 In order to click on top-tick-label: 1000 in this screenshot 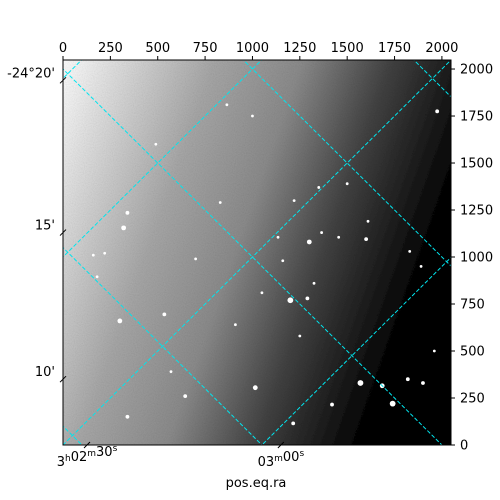, I will do `click(252, 48)`.